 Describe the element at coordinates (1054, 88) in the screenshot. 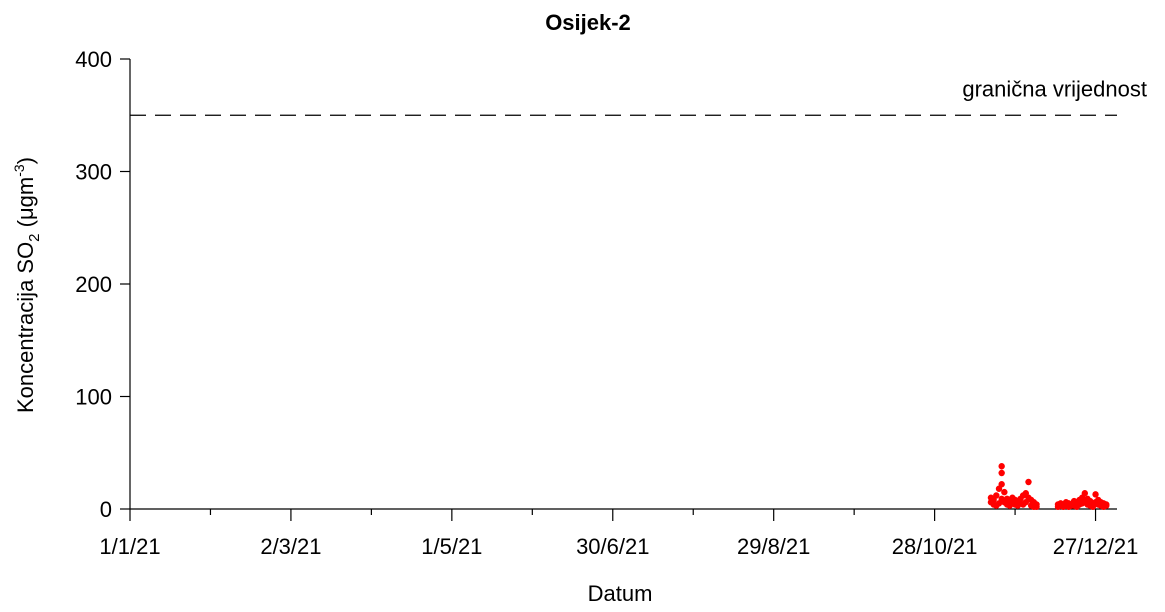

I see `limit-line-label: granična vrijednost` at that location.